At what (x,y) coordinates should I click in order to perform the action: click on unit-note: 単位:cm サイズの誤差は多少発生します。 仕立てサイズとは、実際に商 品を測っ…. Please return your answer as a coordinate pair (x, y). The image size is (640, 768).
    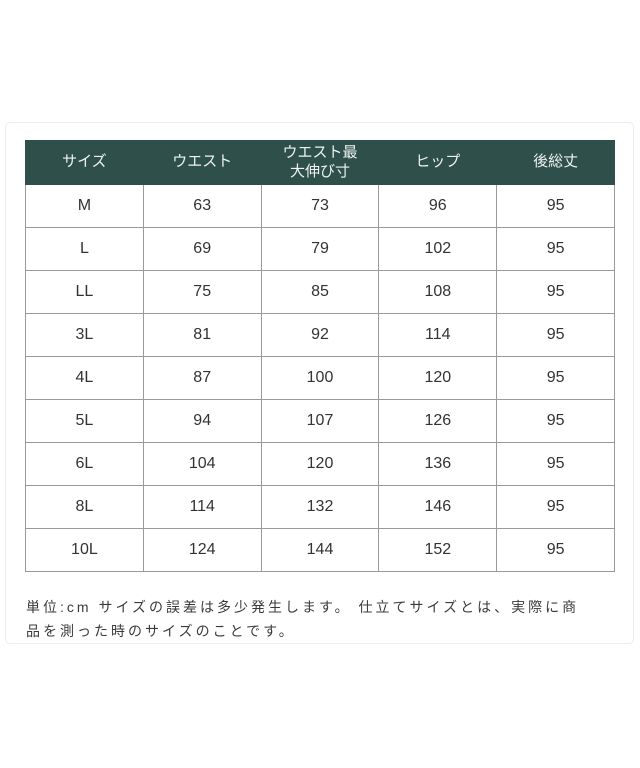
    Looking at the image, I should click on (320, 619).